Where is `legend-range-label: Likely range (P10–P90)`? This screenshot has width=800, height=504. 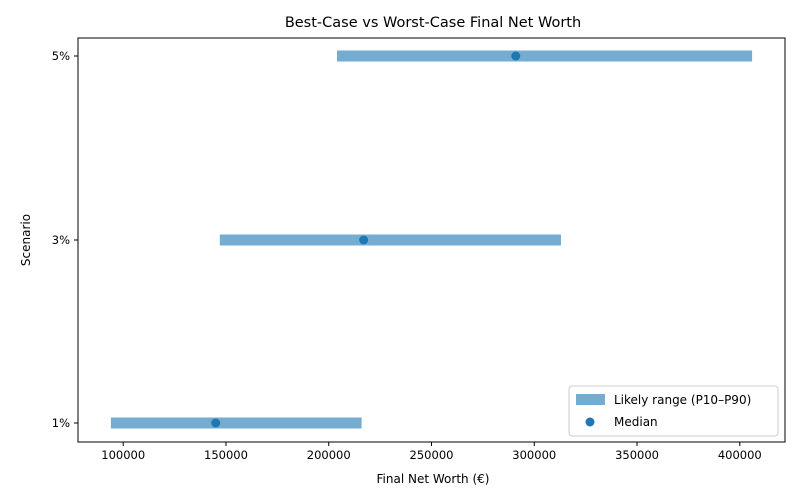 legend-range-label: Likely range (P10–P90) is located at coordinates (682, 400).